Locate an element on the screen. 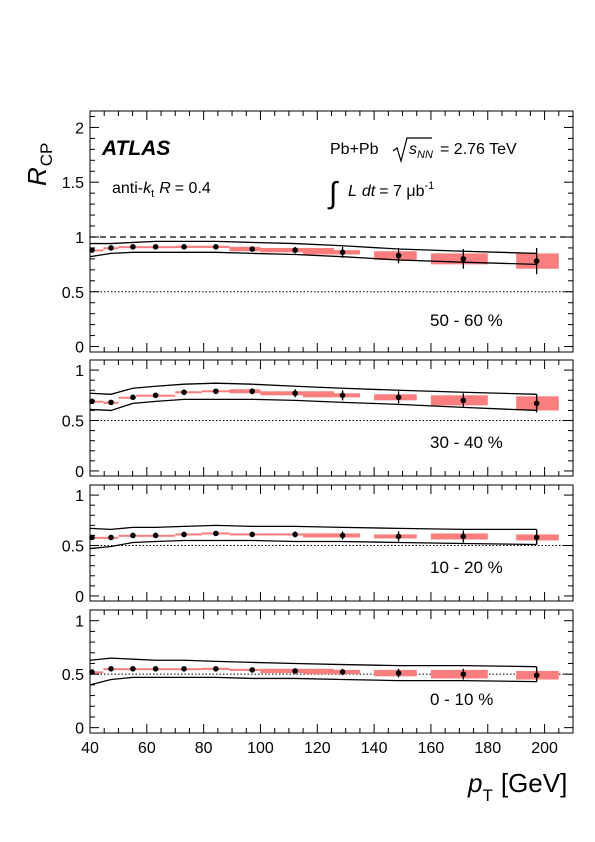 This screenshot has height=842, width=595. y-tick-label: 2 is located at coordinates (79, 128).